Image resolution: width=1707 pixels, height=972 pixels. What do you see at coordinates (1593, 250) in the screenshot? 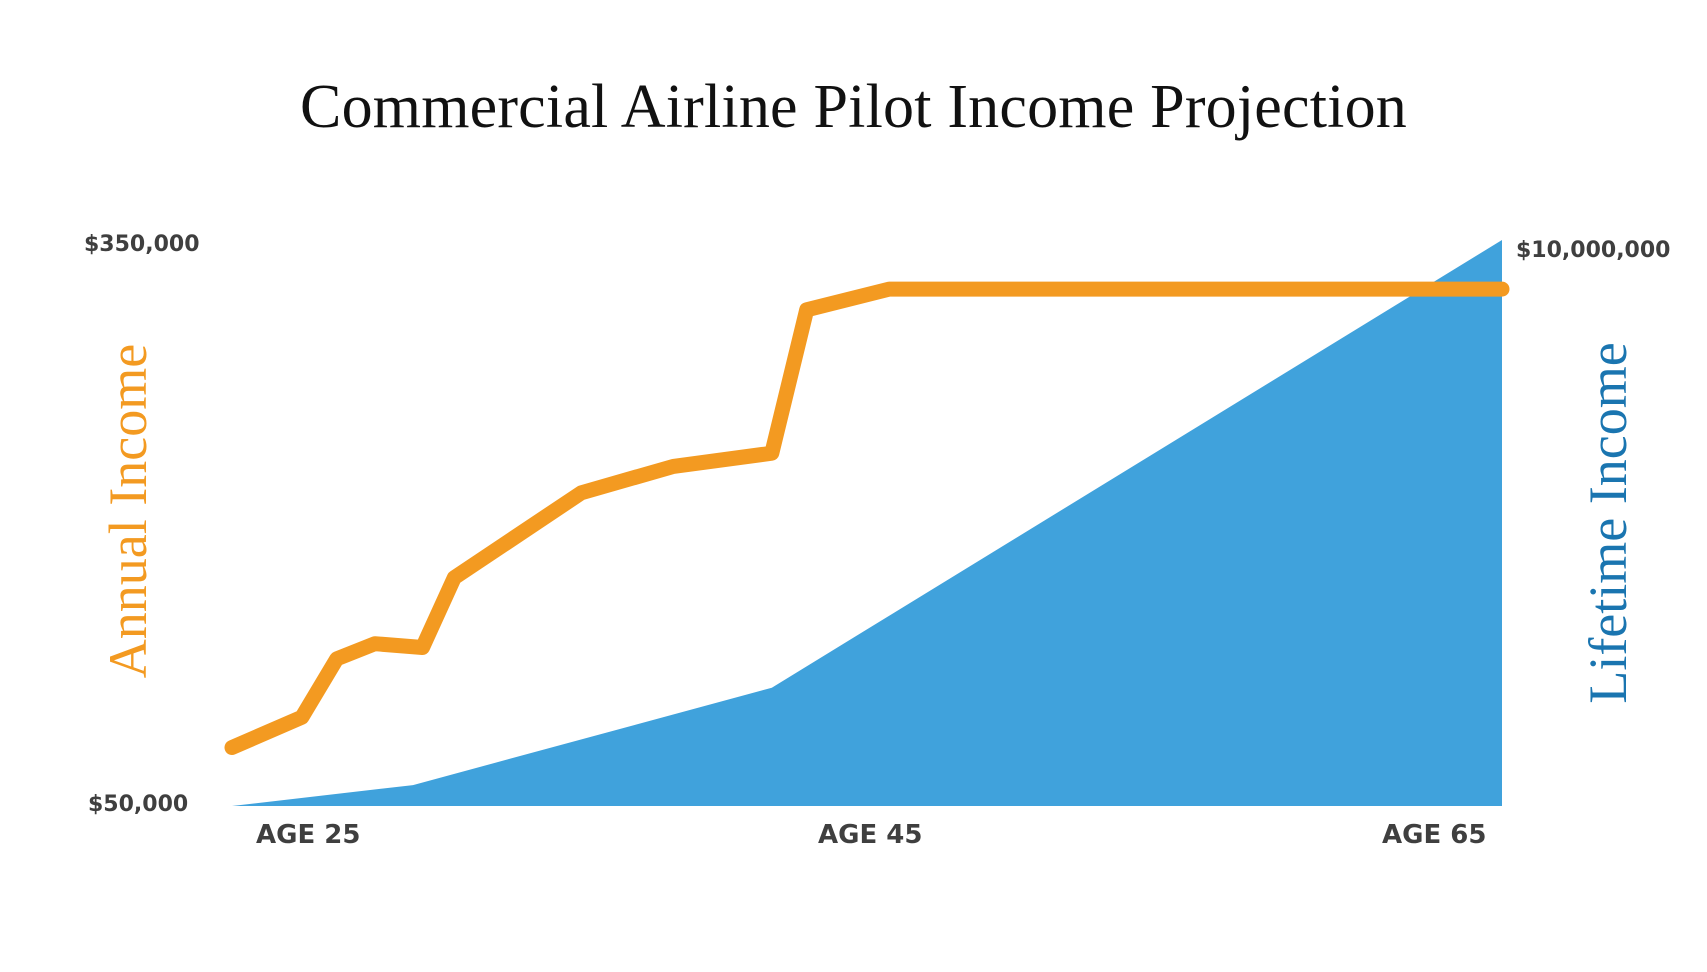
I see `right-axis-tick-top: $10,000,000` at bounding box center [1593, 250].